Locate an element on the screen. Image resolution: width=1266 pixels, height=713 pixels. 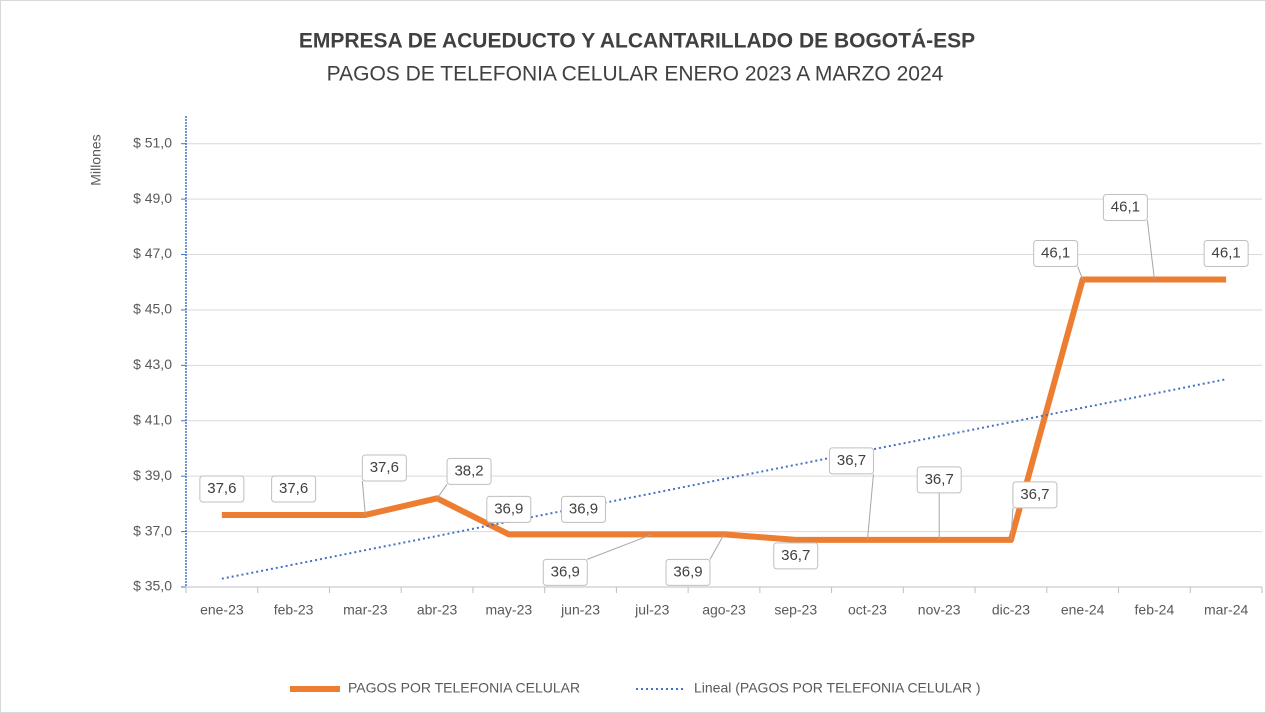
x-tick-label: abr-23 is located at coordinates (437, 610).